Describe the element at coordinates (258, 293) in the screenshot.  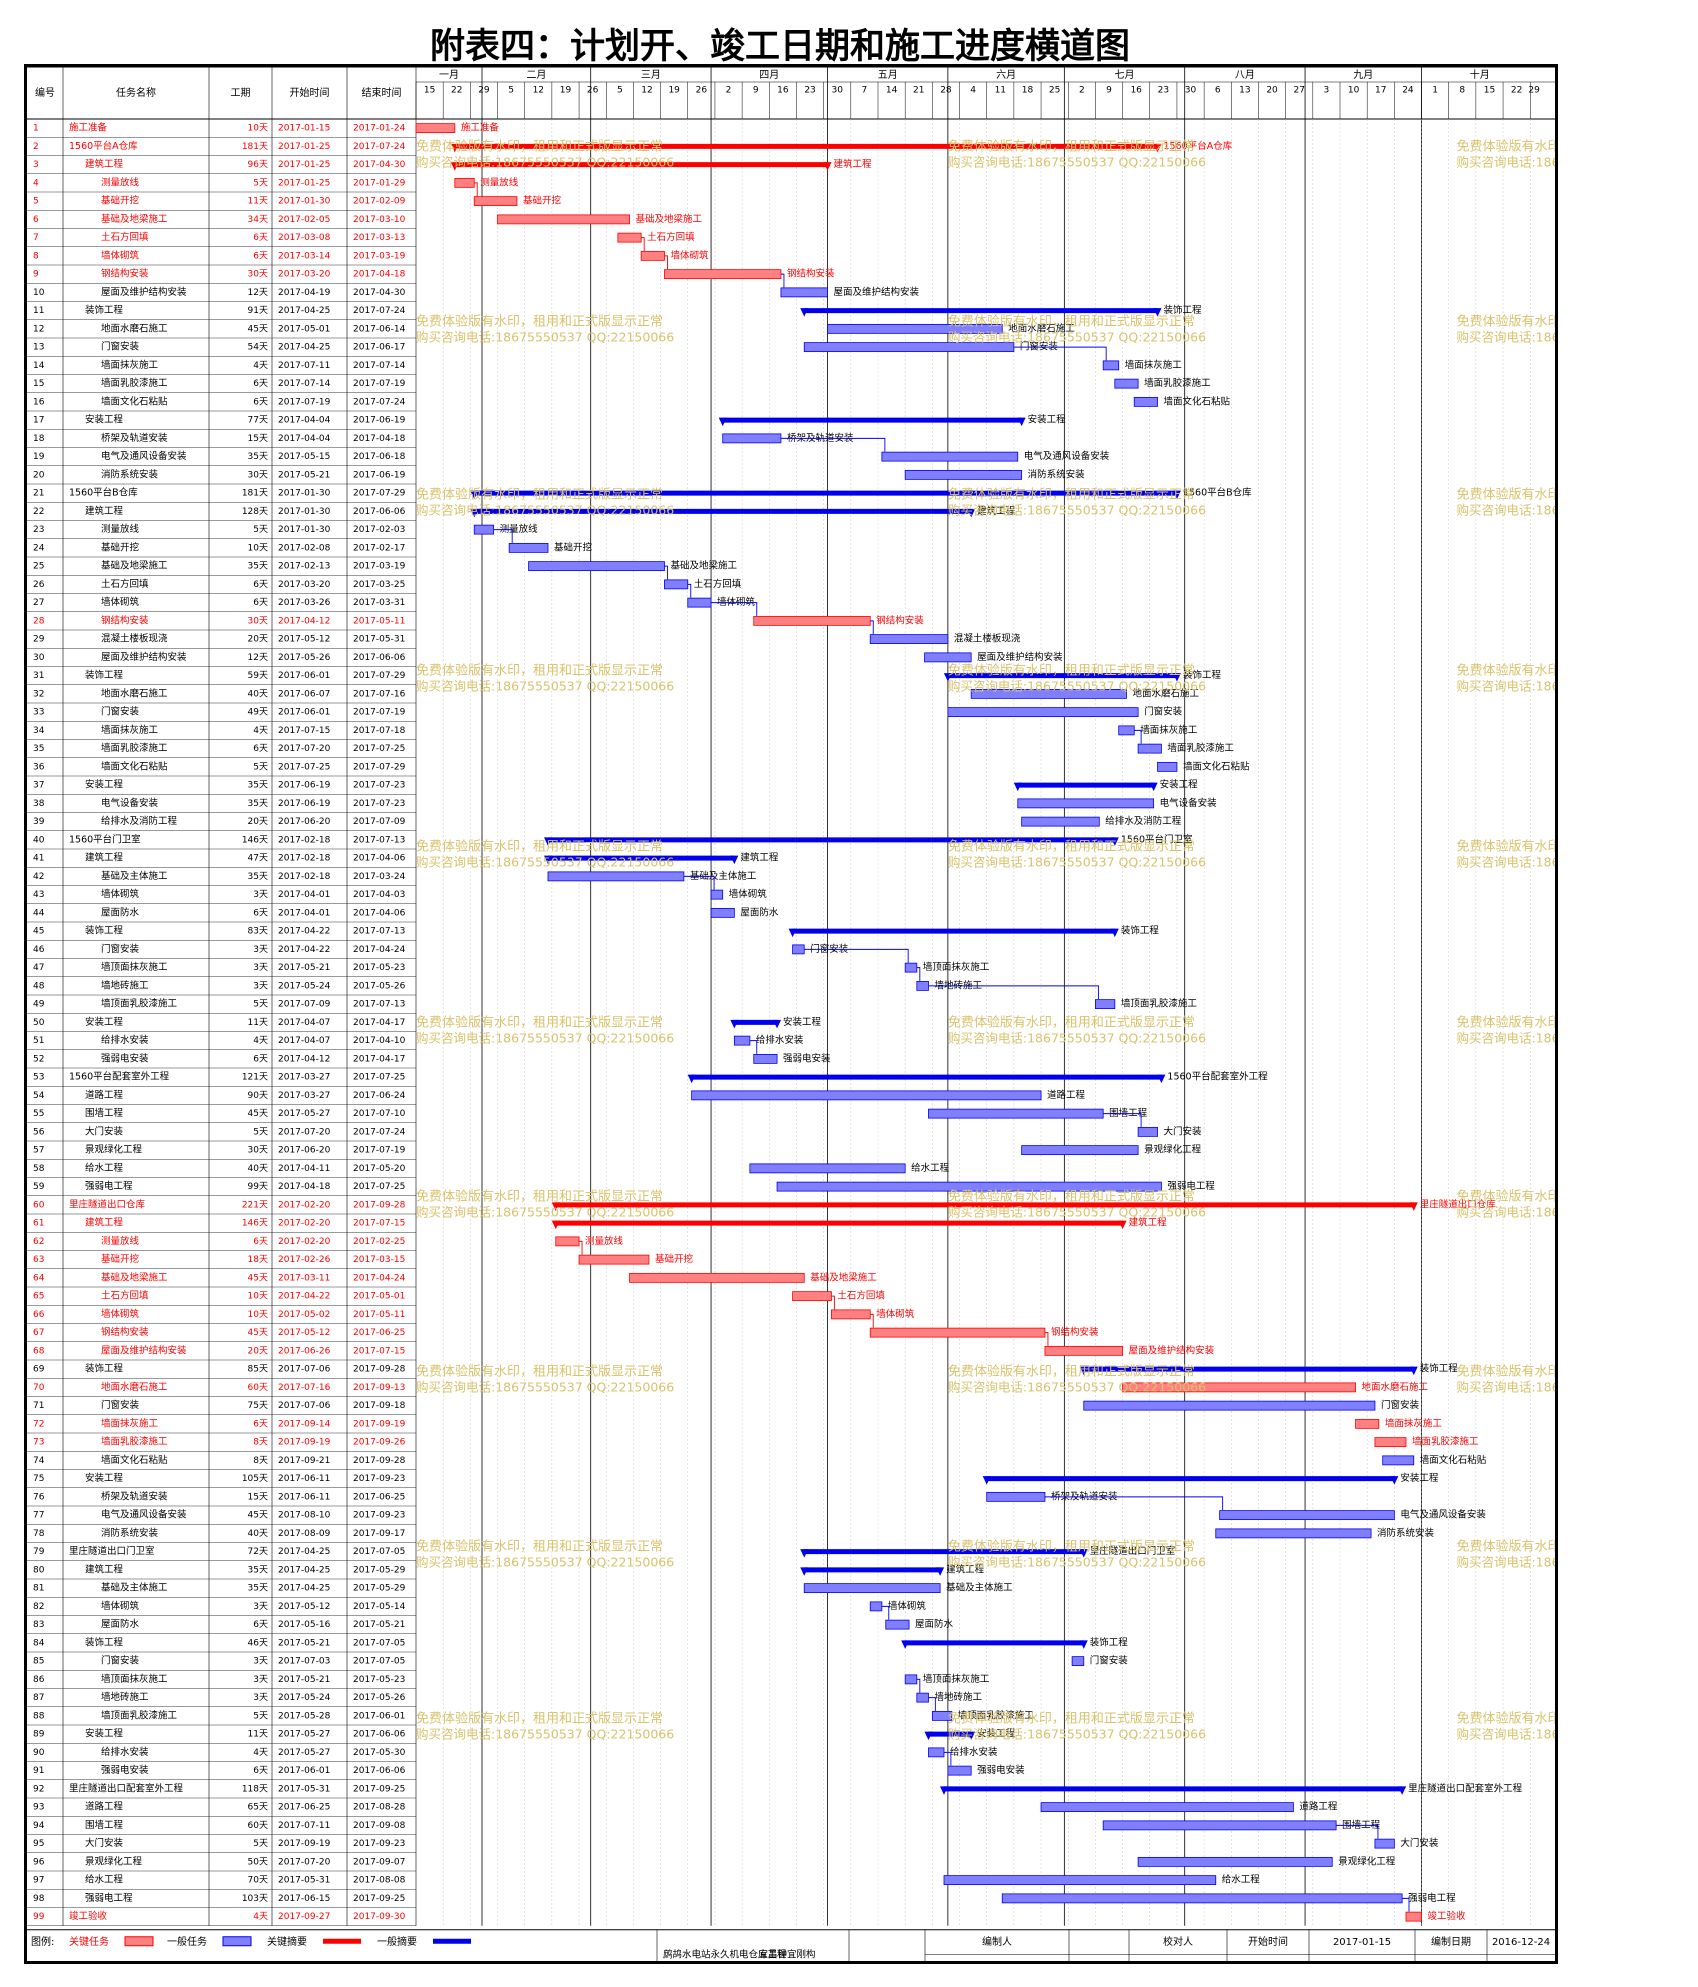
I see `task-duration: 12天` at that location.